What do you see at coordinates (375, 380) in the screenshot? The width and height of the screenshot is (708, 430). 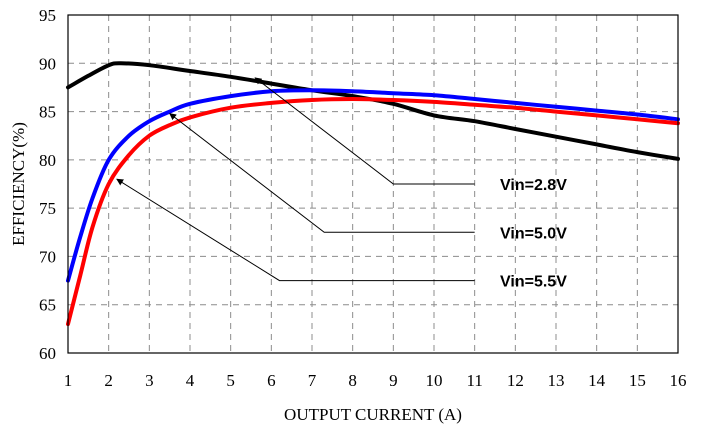 I see `x-axis-ticks: 1 2 3 4 5 6 7 8 9 10 11 12 13 14 15 16` at bounding box center [375, 380].